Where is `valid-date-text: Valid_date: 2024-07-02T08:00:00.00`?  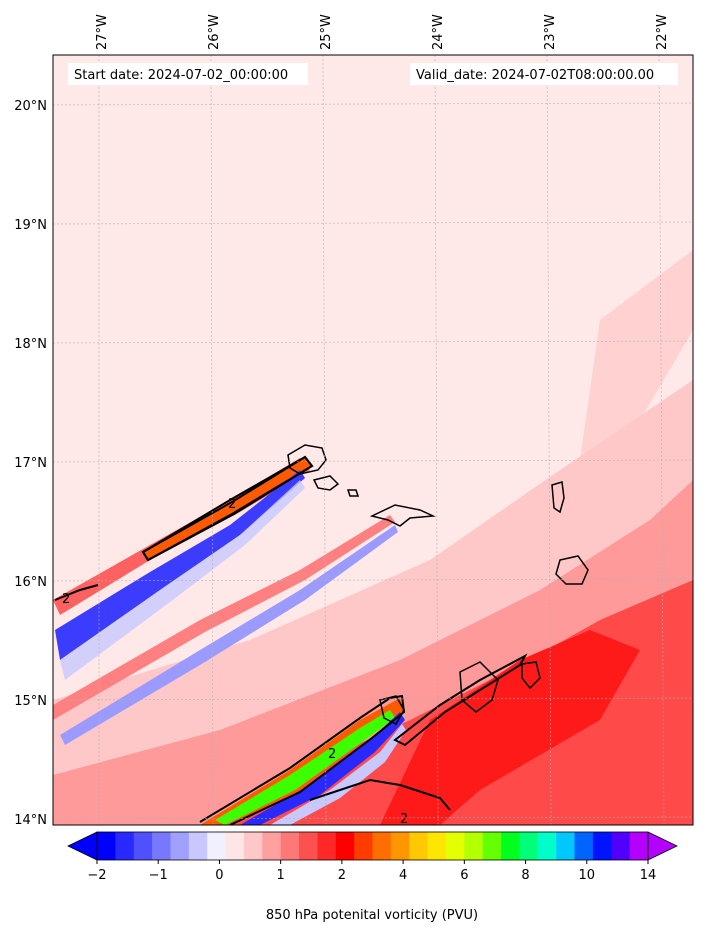 valid-date-text: Valid_date: 2024-07-02T08:00:00.00 is located at coordinates (535, 75).